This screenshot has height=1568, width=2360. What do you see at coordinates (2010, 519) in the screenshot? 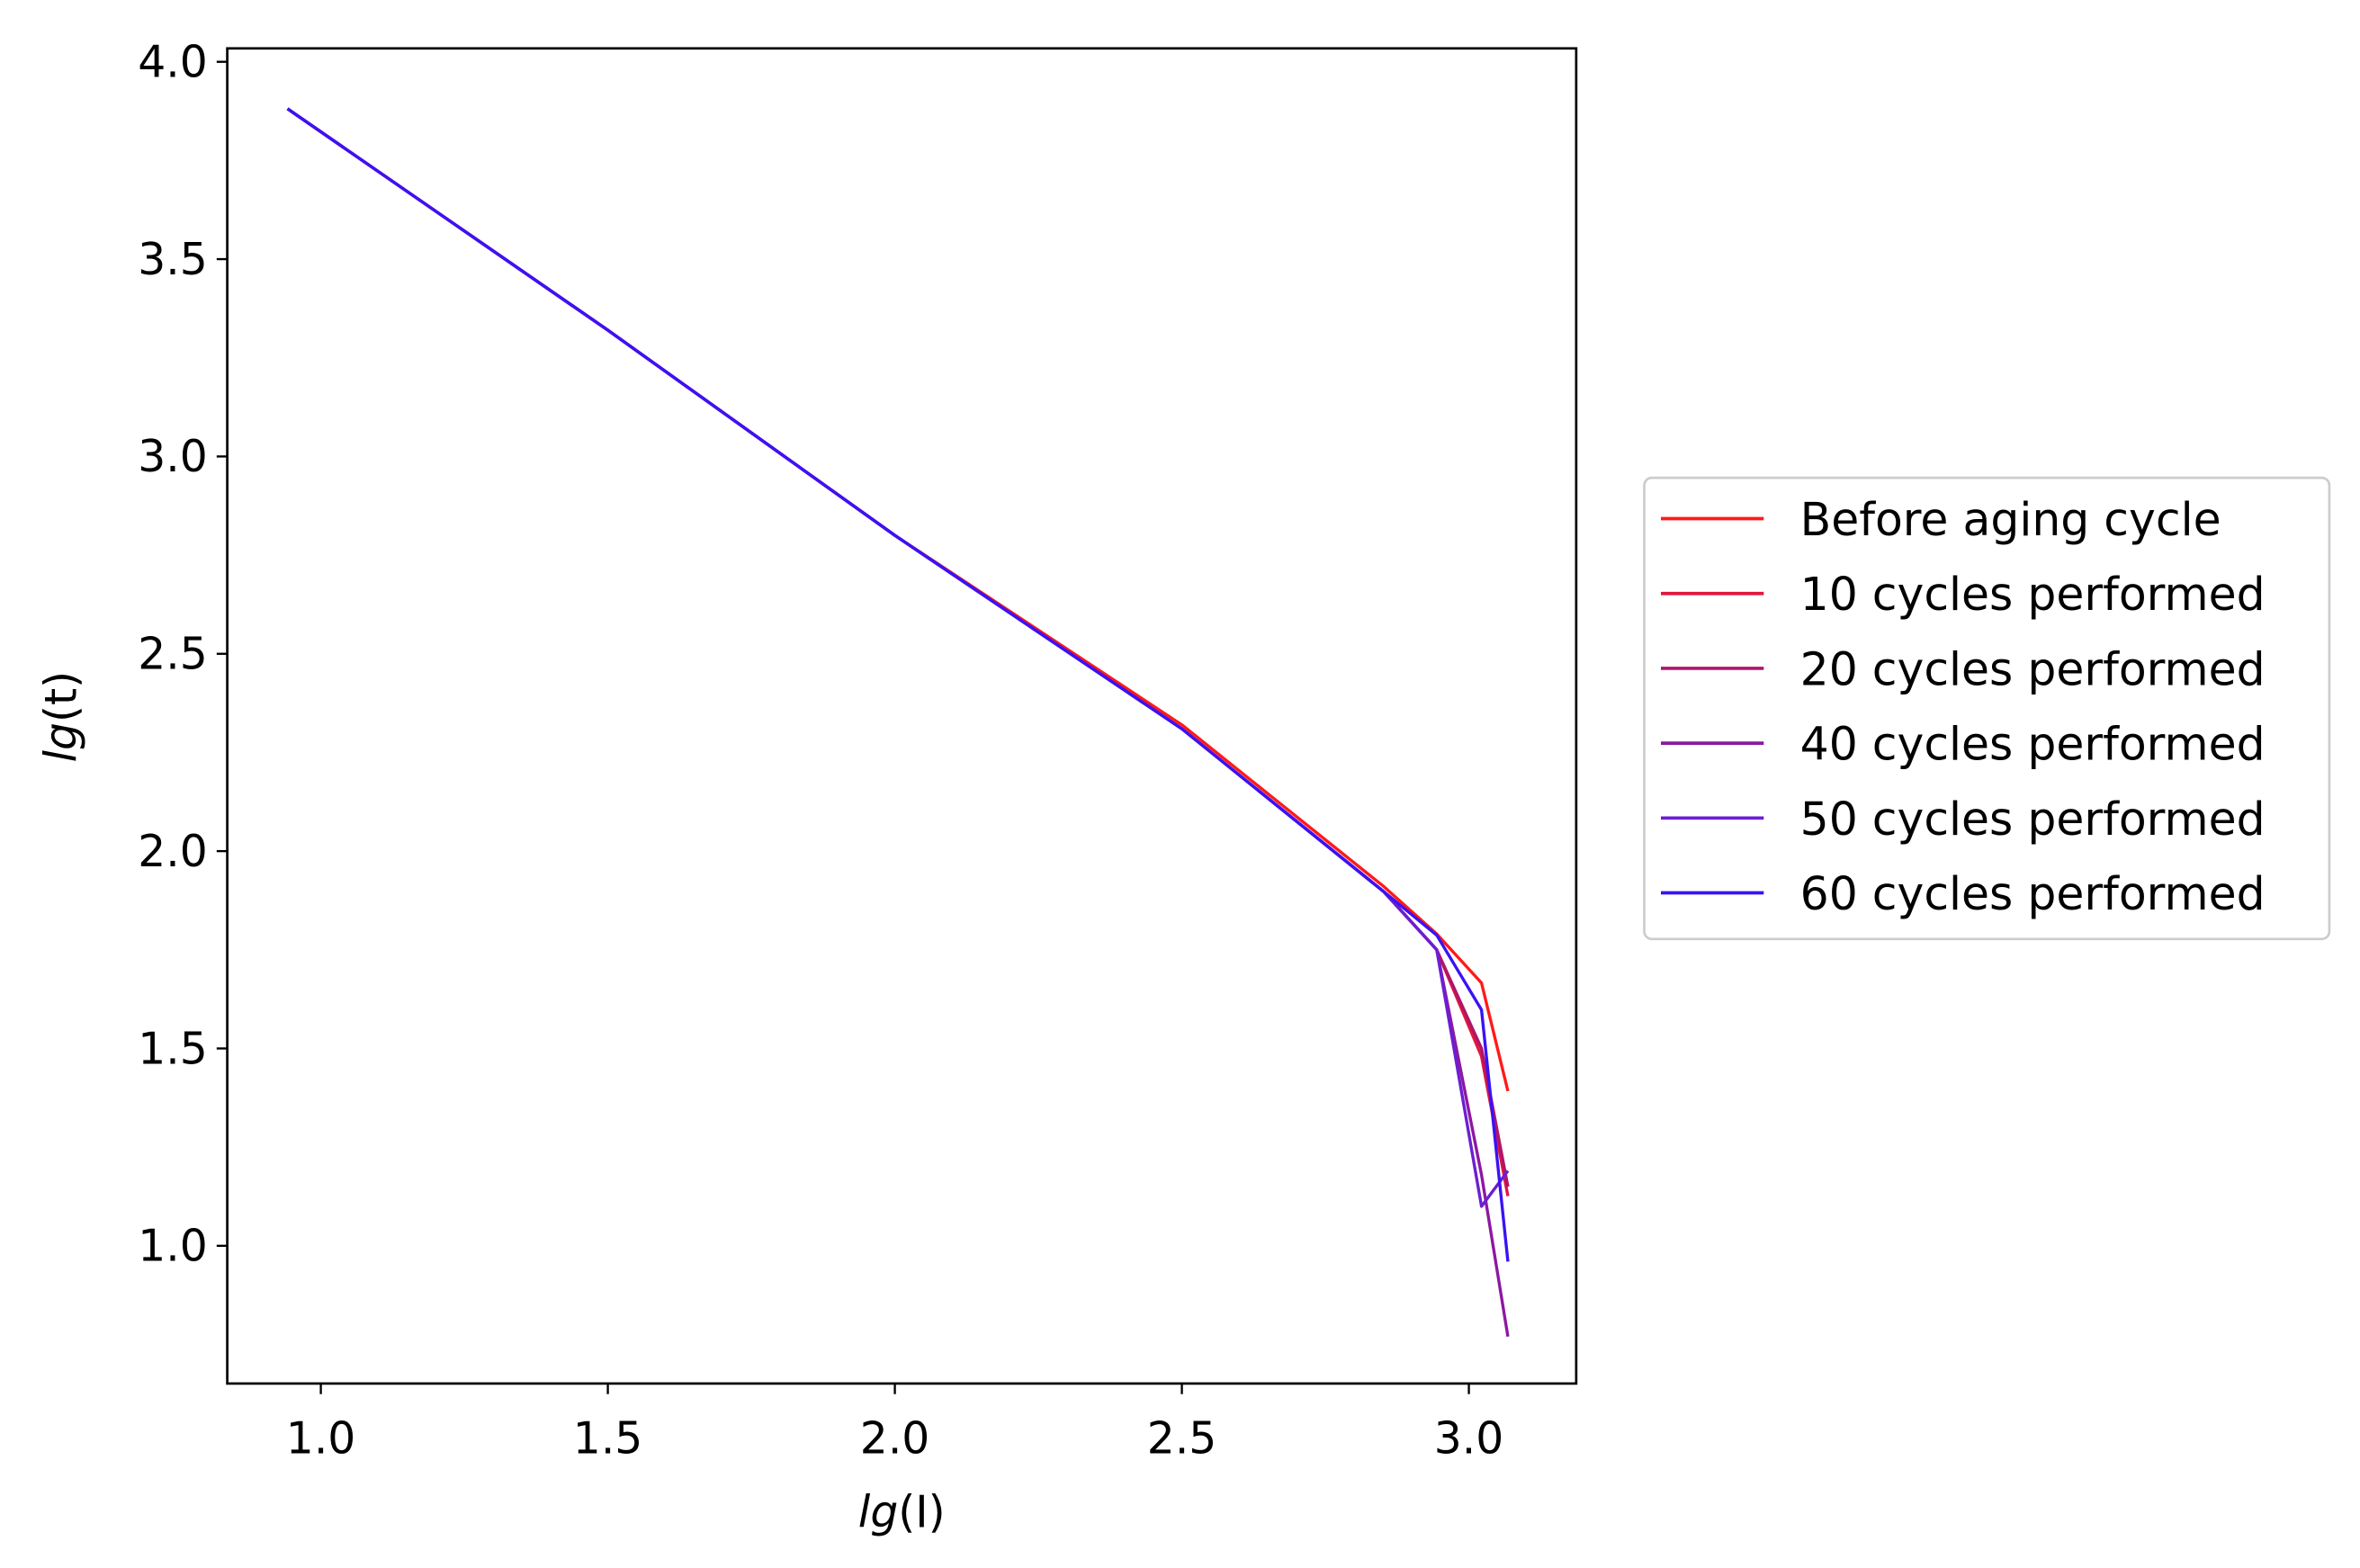
I see `legend-label: Before aging cycle` at bounding box center [2010, 519].